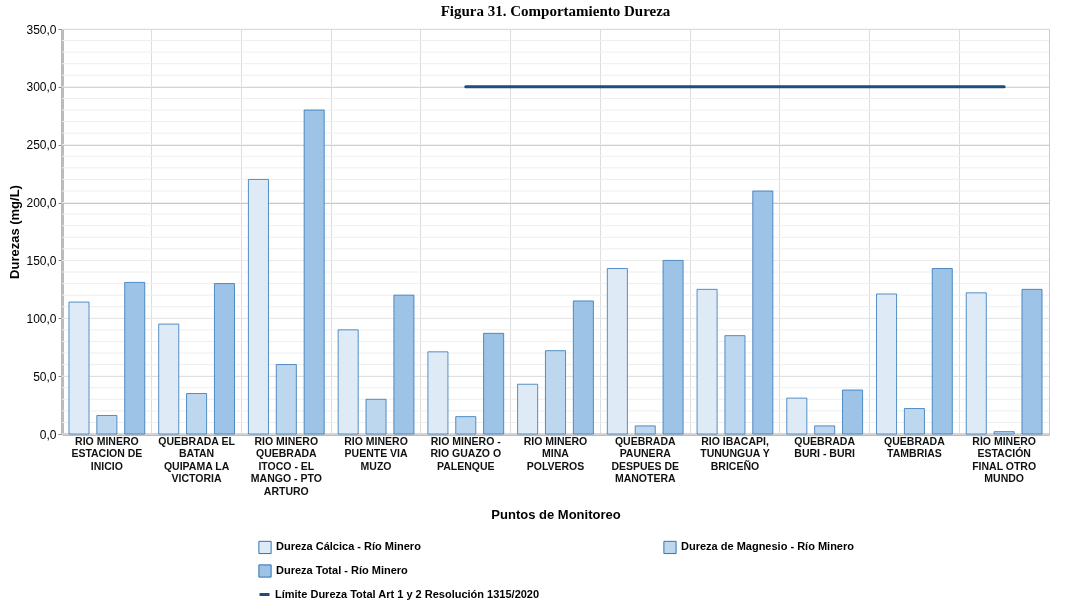  Describe the element at coordinates (407, 593) in the screenshot. I see `legend-label: Límite Dureza Total Art 1 y 2 Resolución 1315/2020` at that location.